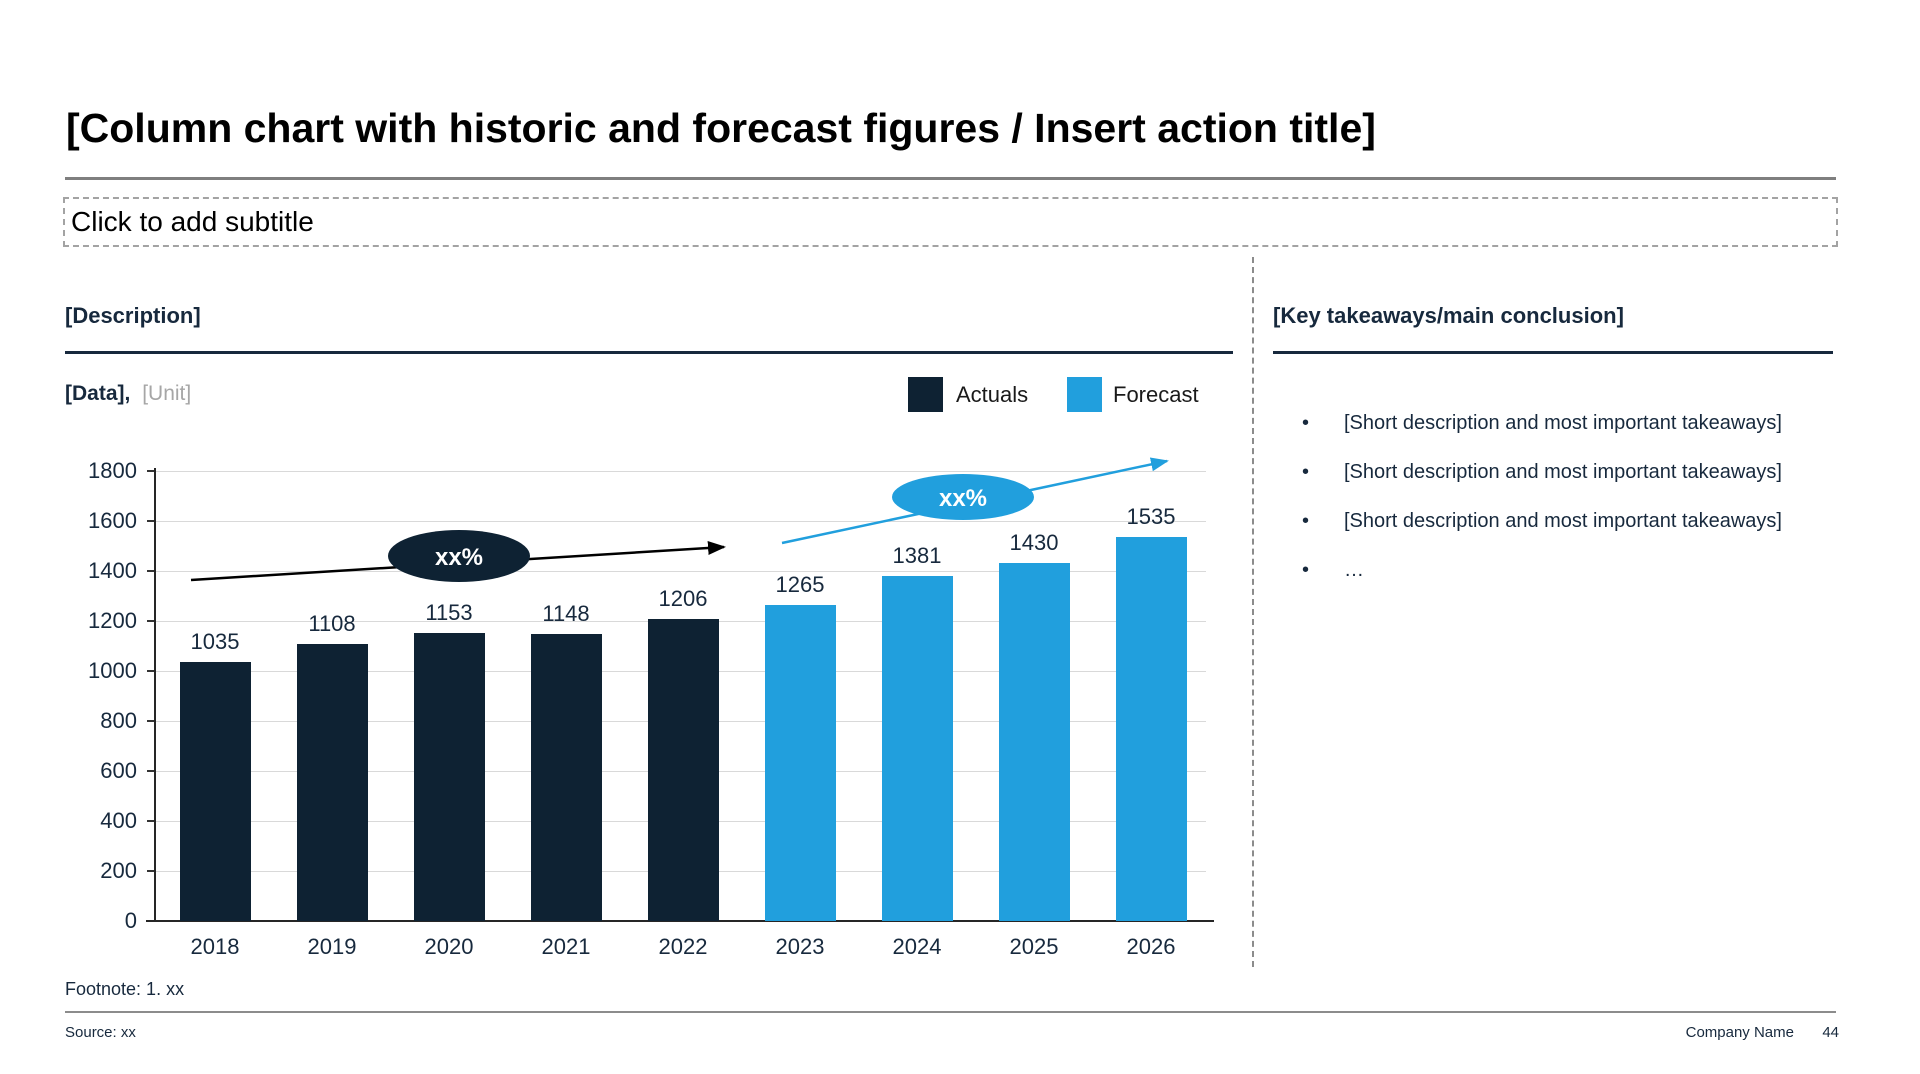 This screenshot has width=1920, height=1074. Describe the element at coordinates (215, 641) in the screenshot. I see `value-label-2018: 1035` at that location.